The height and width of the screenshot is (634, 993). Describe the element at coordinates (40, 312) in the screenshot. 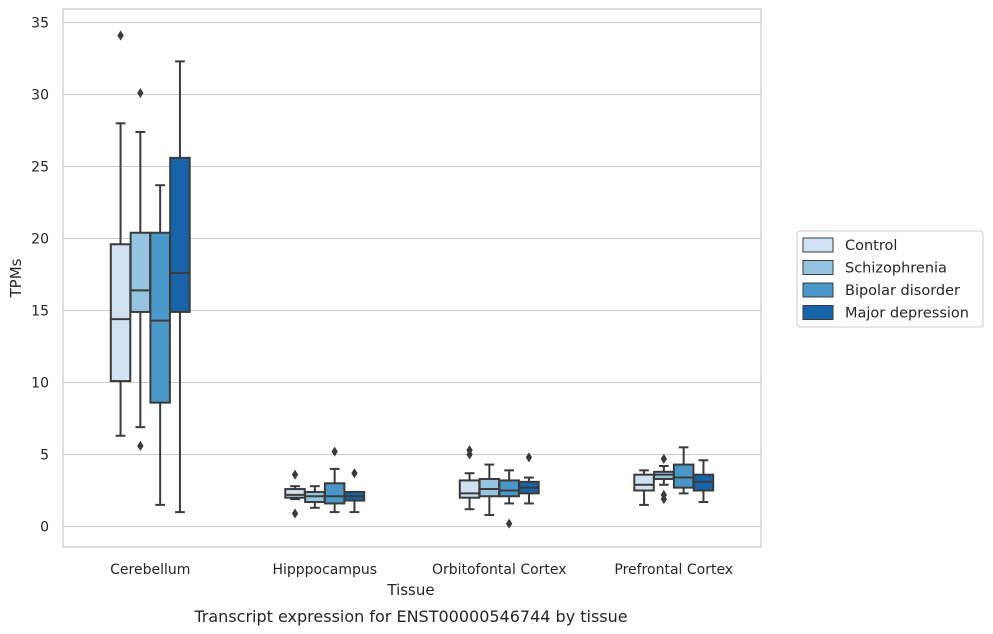

I see `y-tick-label: 15` at that location.